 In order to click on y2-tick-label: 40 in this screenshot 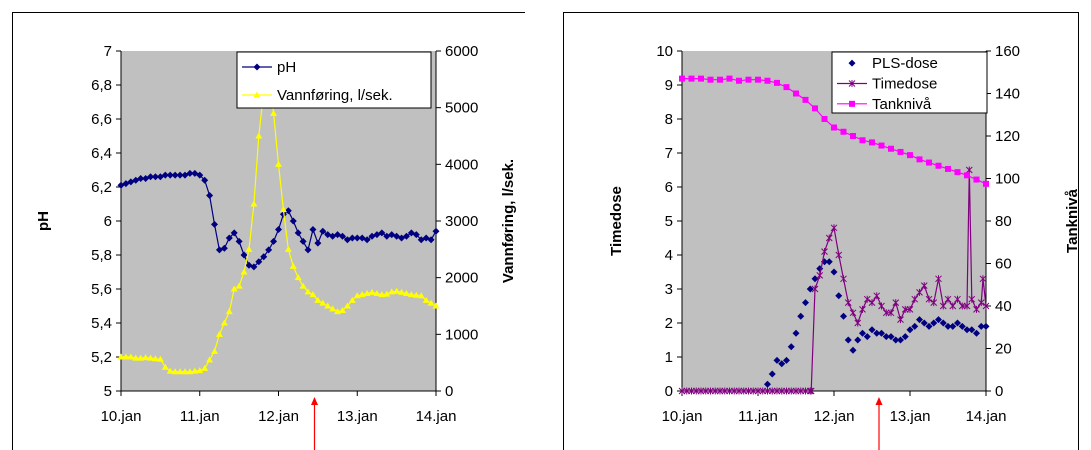, I will do `click(1003, 306)`.